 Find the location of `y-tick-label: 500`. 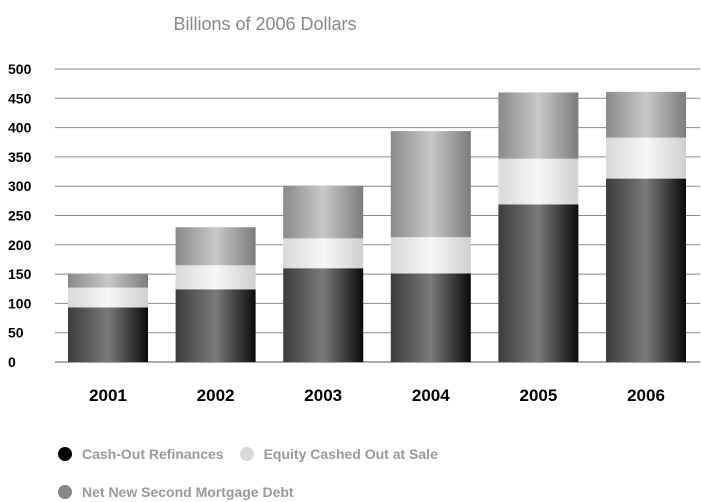

y-tick-label: 500 is located at coordinates (20, 69).